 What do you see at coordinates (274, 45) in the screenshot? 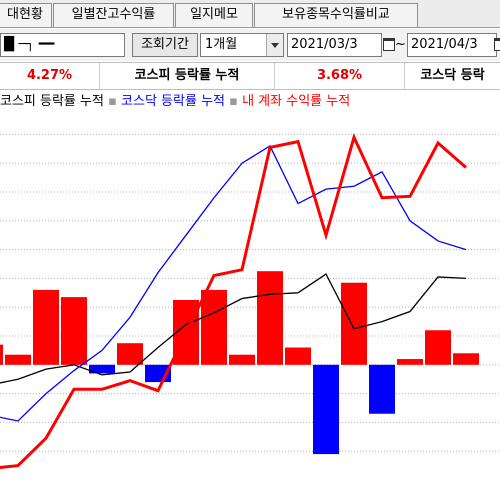
I see `chevron-down-icon` at bounding box center [274, 45].